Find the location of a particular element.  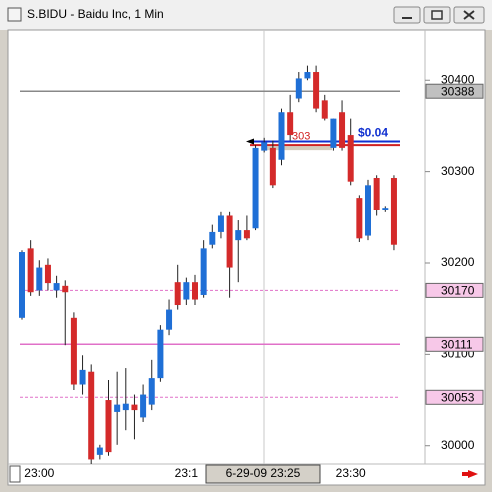

window-title: S.BIDU - Baidu Inc, 1 Min is located at coordinates (95, 14).